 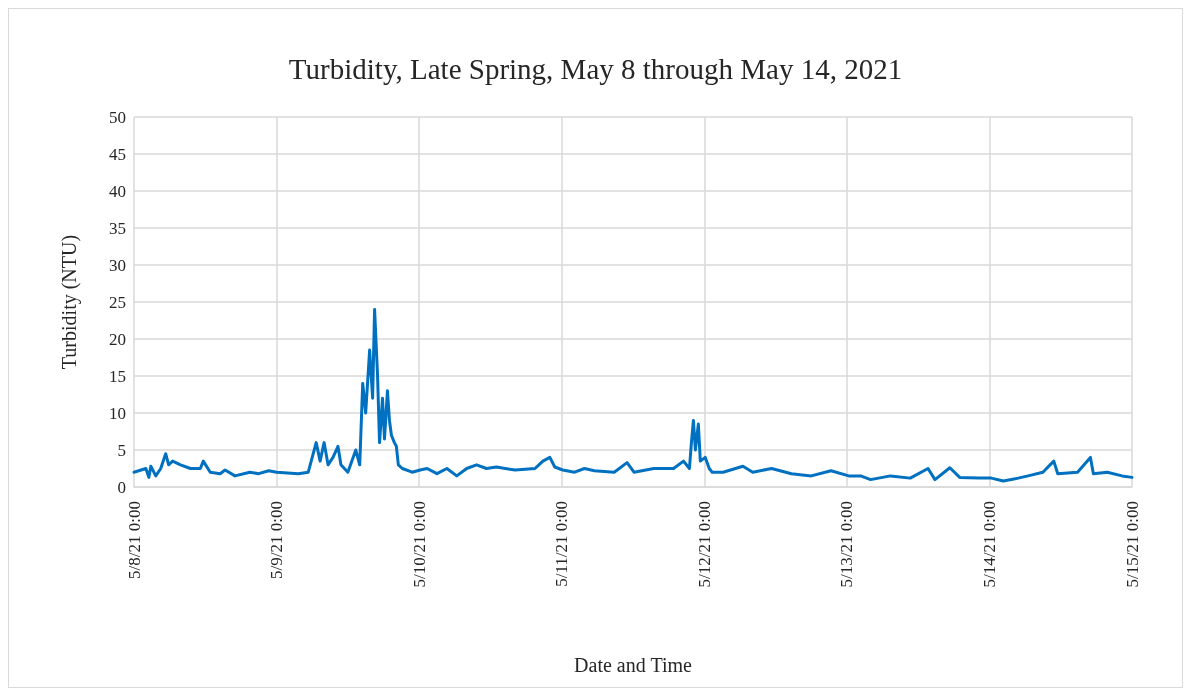 What do you see at coordinates (419, 544) in the screenshot?
I see `x-tick-label: 5/10/21 0:00` at bounding box center [419, 544].